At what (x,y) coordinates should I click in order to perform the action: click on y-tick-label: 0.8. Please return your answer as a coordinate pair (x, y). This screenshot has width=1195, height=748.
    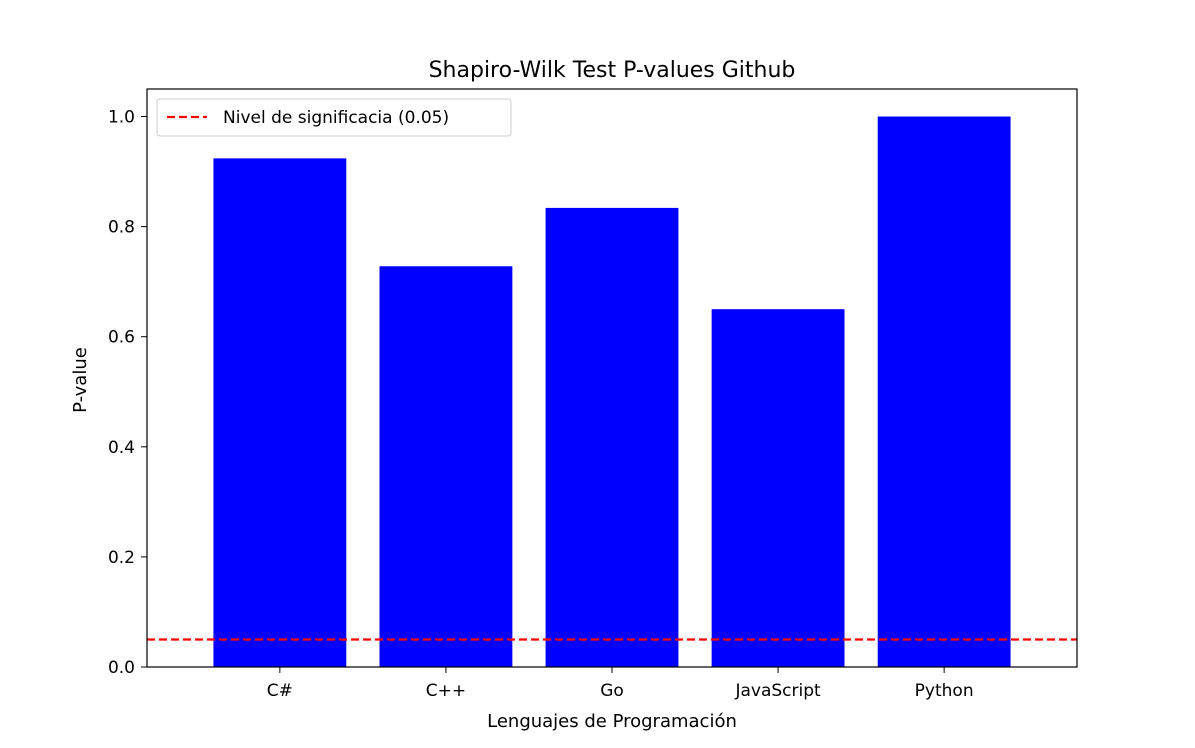
    Looking at the image, I should click on (121, 228).